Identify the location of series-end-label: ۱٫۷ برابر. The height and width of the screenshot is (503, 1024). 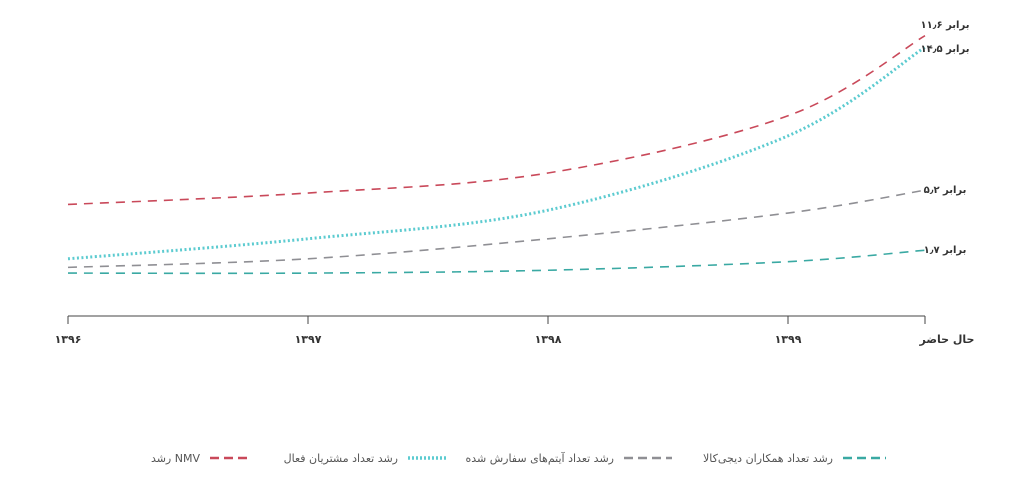
(945, 250).